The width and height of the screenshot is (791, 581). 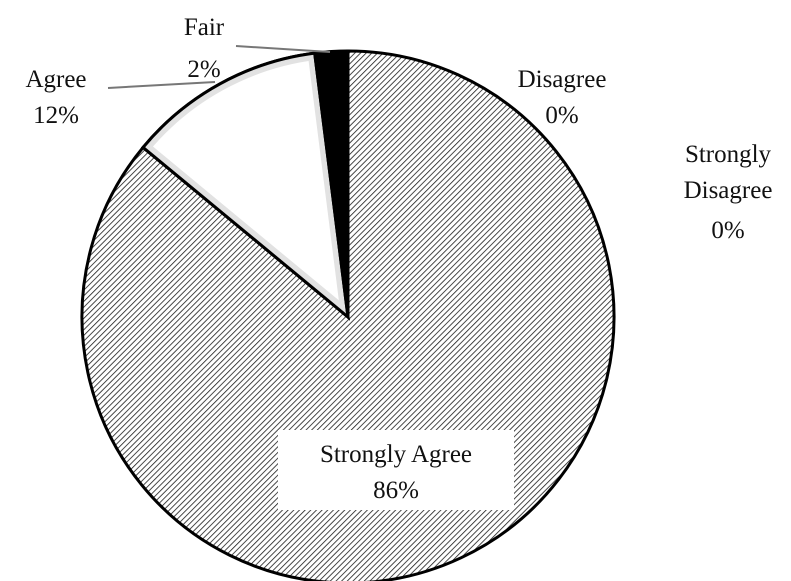 I want to click on slice-name-disagree: Disagree, so click(x=562, y=79).